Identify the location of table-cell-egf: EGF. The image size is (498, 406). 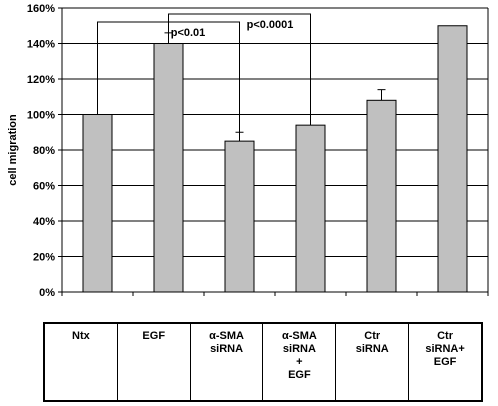
(154, 362).